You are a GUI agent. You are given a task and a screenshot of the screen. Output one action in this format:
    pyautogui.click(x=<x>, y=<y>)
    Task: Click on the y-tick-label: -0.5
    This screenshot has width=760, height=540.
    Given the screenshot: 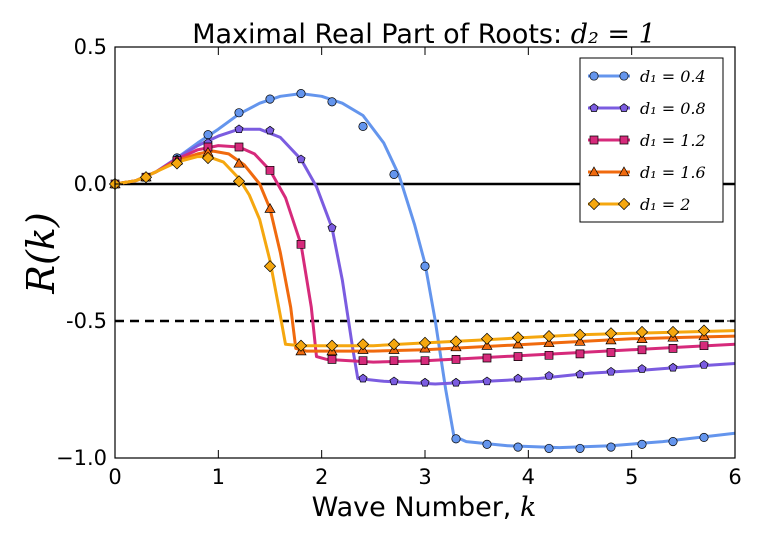 What is the action you would take?
    pyautogui.click(x=86, y=321)
    